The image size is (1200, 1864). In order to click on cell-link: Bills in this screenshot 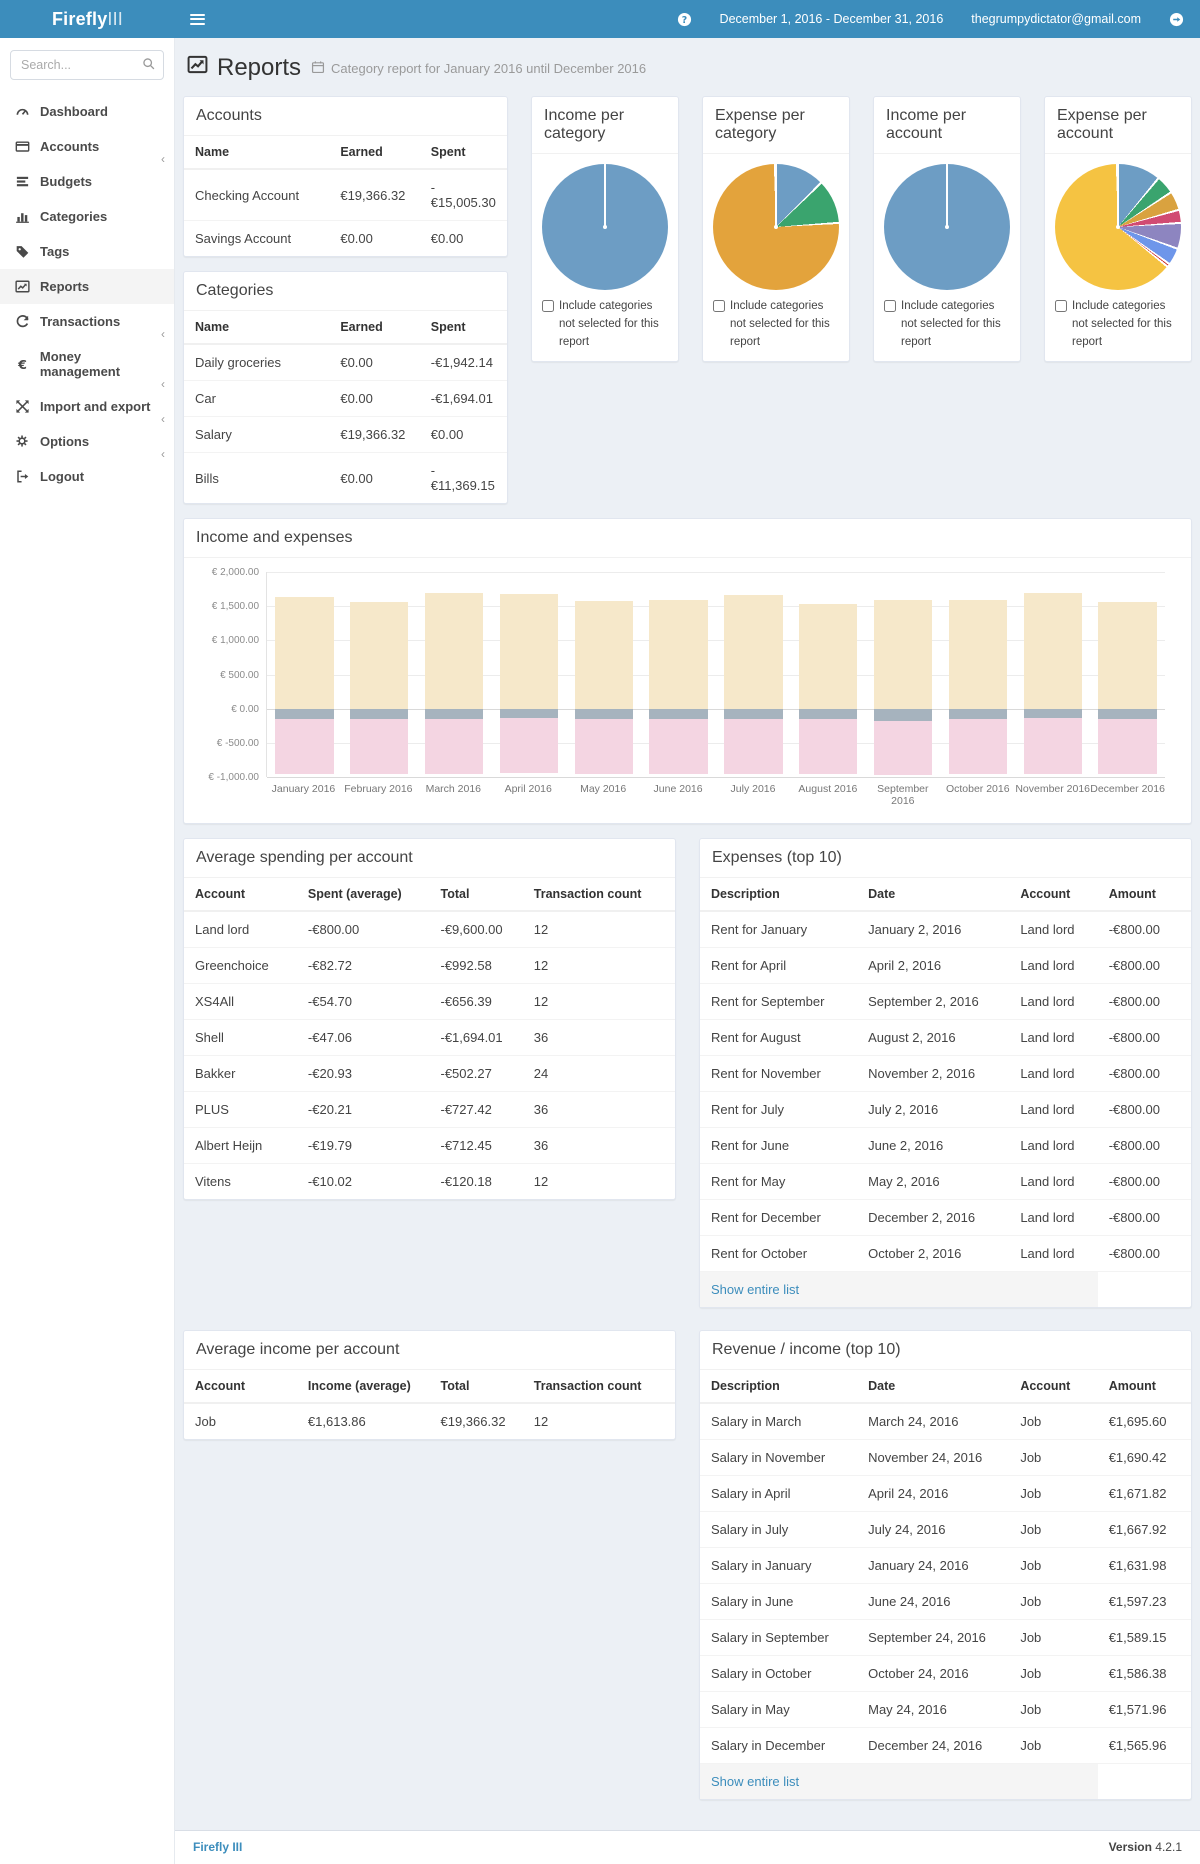, I will do `click(257, 477)`.